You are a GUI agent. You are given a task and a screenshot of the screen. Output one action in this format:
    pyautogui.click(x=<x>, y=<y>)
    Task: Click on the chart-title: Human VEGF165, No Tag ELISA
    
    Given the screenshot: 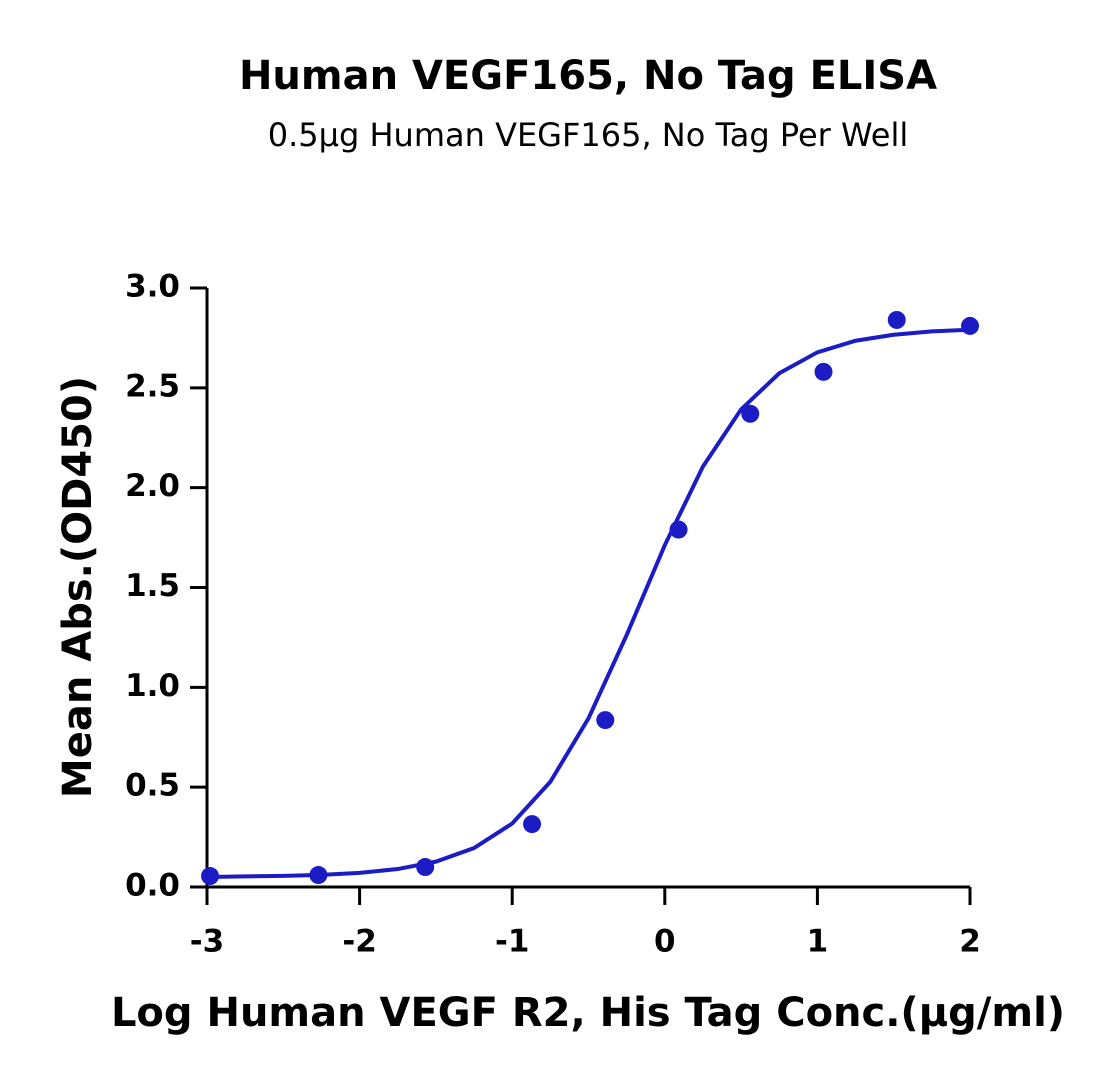 What is the action you would take?
    pyautogui.click(x=588, y=76)
    